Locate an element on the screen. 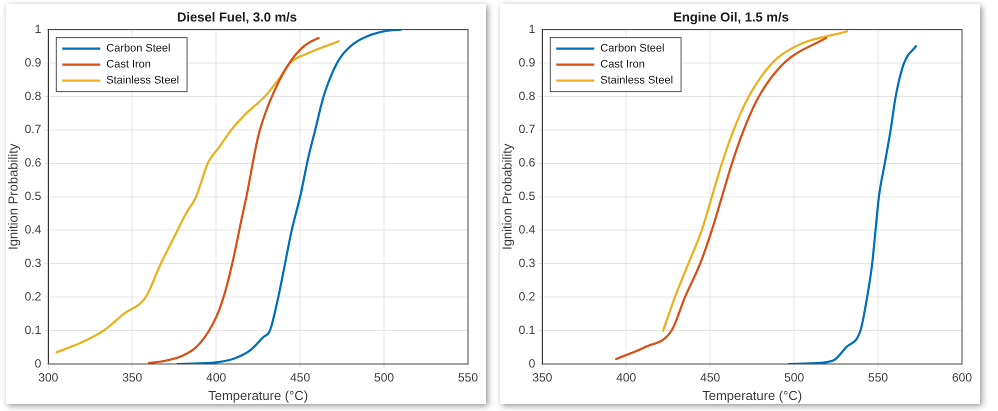 This screenshot has width=998, height=411. line-series is located at coordinates (852, 204).